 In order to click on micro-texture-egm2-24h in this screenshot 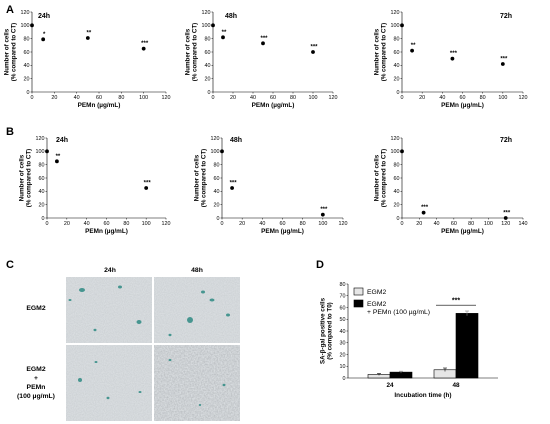, I will do `click(109, 310)`.